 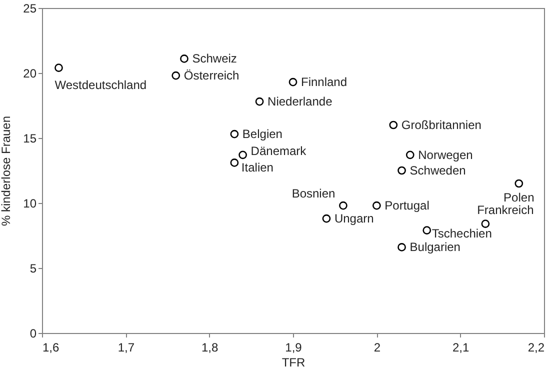 What do you see at coordinates (100, 85) in the screenshot?
I see `annotation: Westdeutschland` at bounding box center [100, 85].